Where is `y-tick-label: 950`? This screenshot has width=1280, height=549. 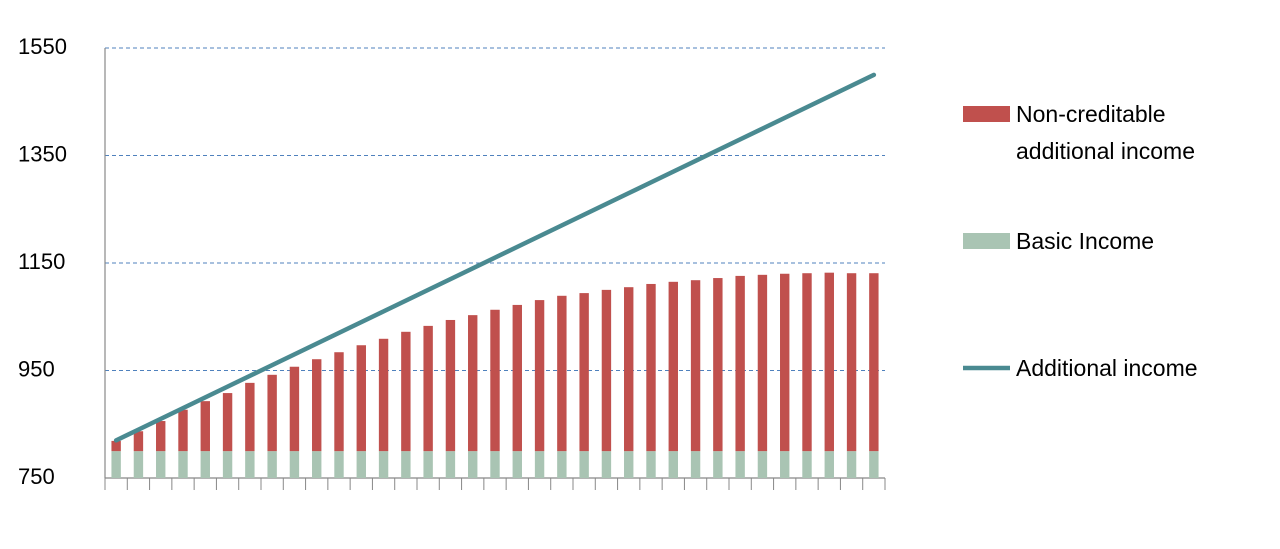
y-tick-label: 950 is located at coordinates (36, 368).